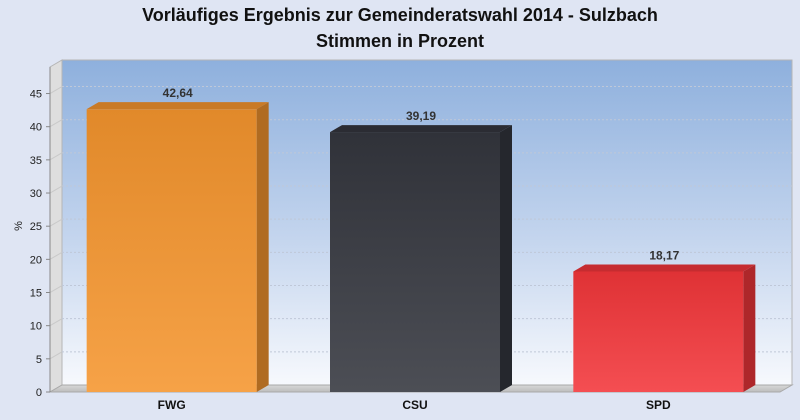 Image resolution: width=800 pixels, height=420 pixels. Describe the element at coordinates (36, 327) in the screenshot. I see `y-tick-label: 10` at that location.